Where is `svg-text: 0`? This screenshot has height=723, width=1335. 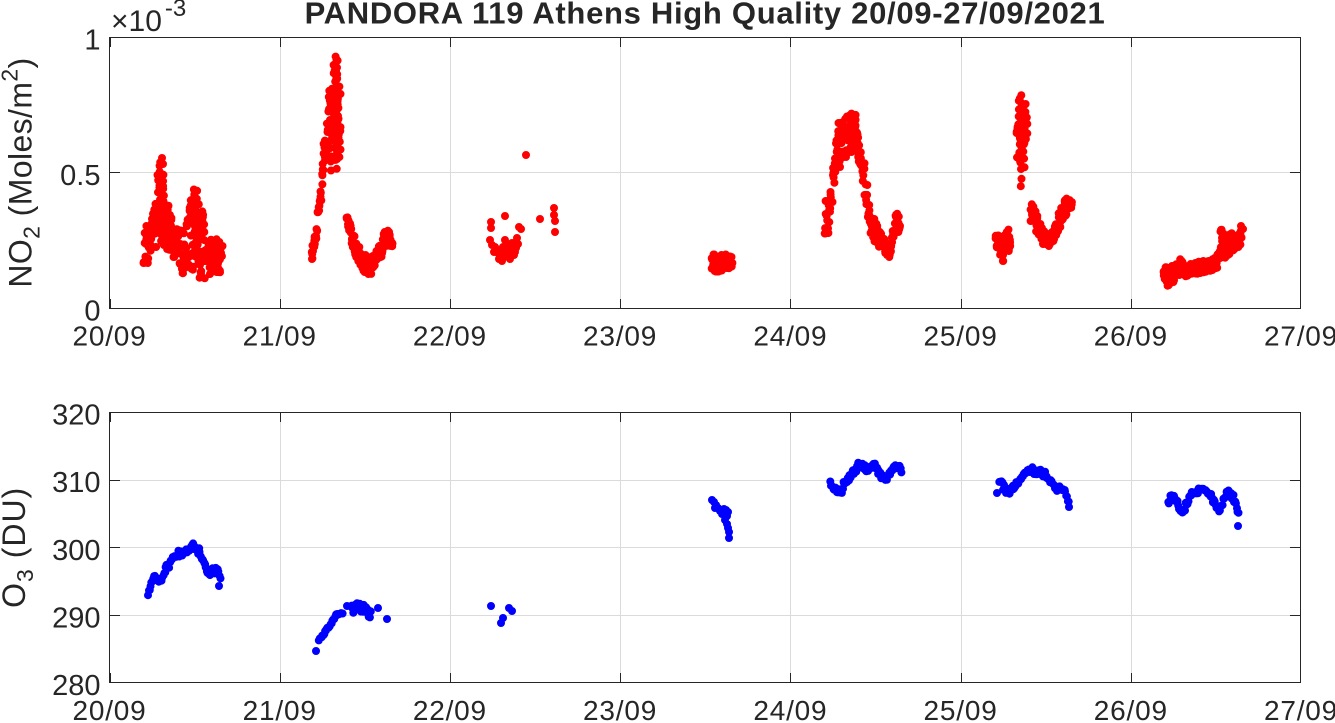 svg-text: 0 is located at coordinates (92, 312).